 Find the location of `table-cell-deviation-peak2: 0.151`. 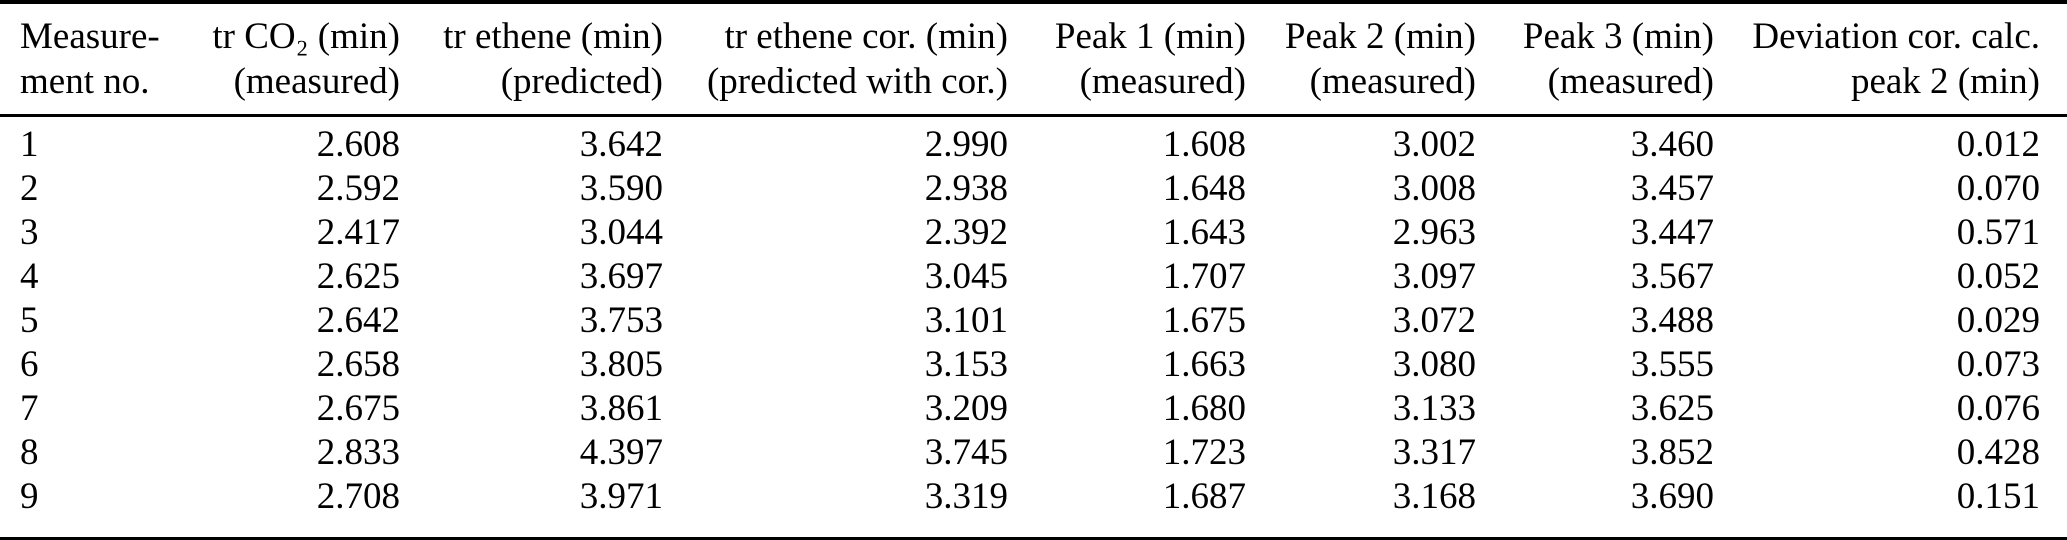

table-cell-deviation-peak2: 0.151 is located at coordinates (1998, 496).